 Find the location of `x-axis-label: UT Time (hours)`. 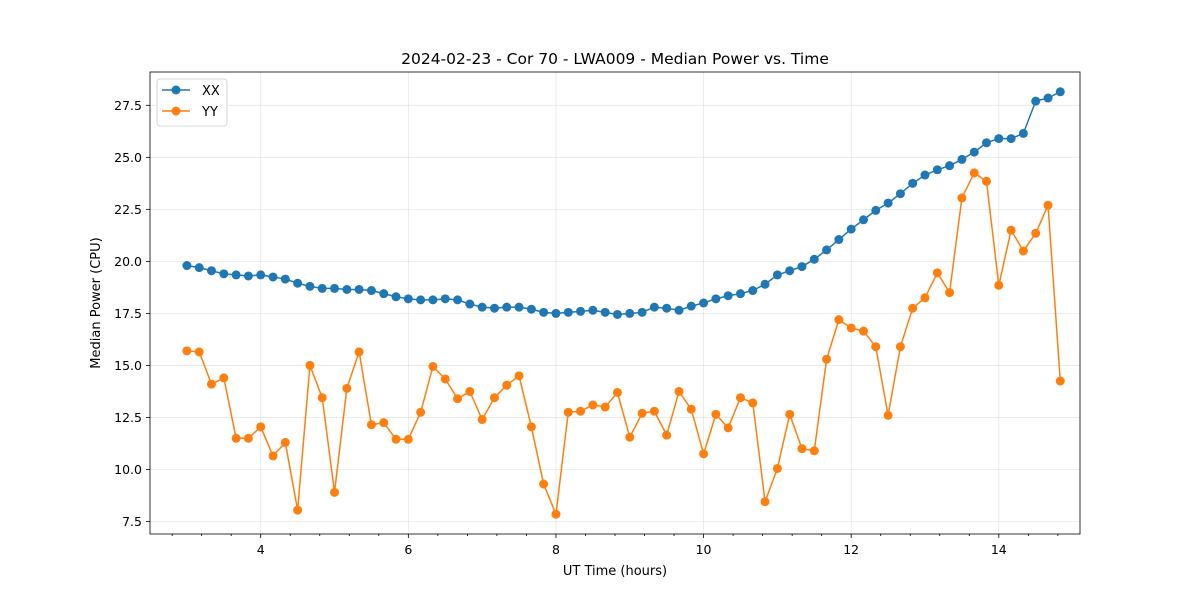

x-axis-label: UT Time (hours) is located at coordinates (615, 571).